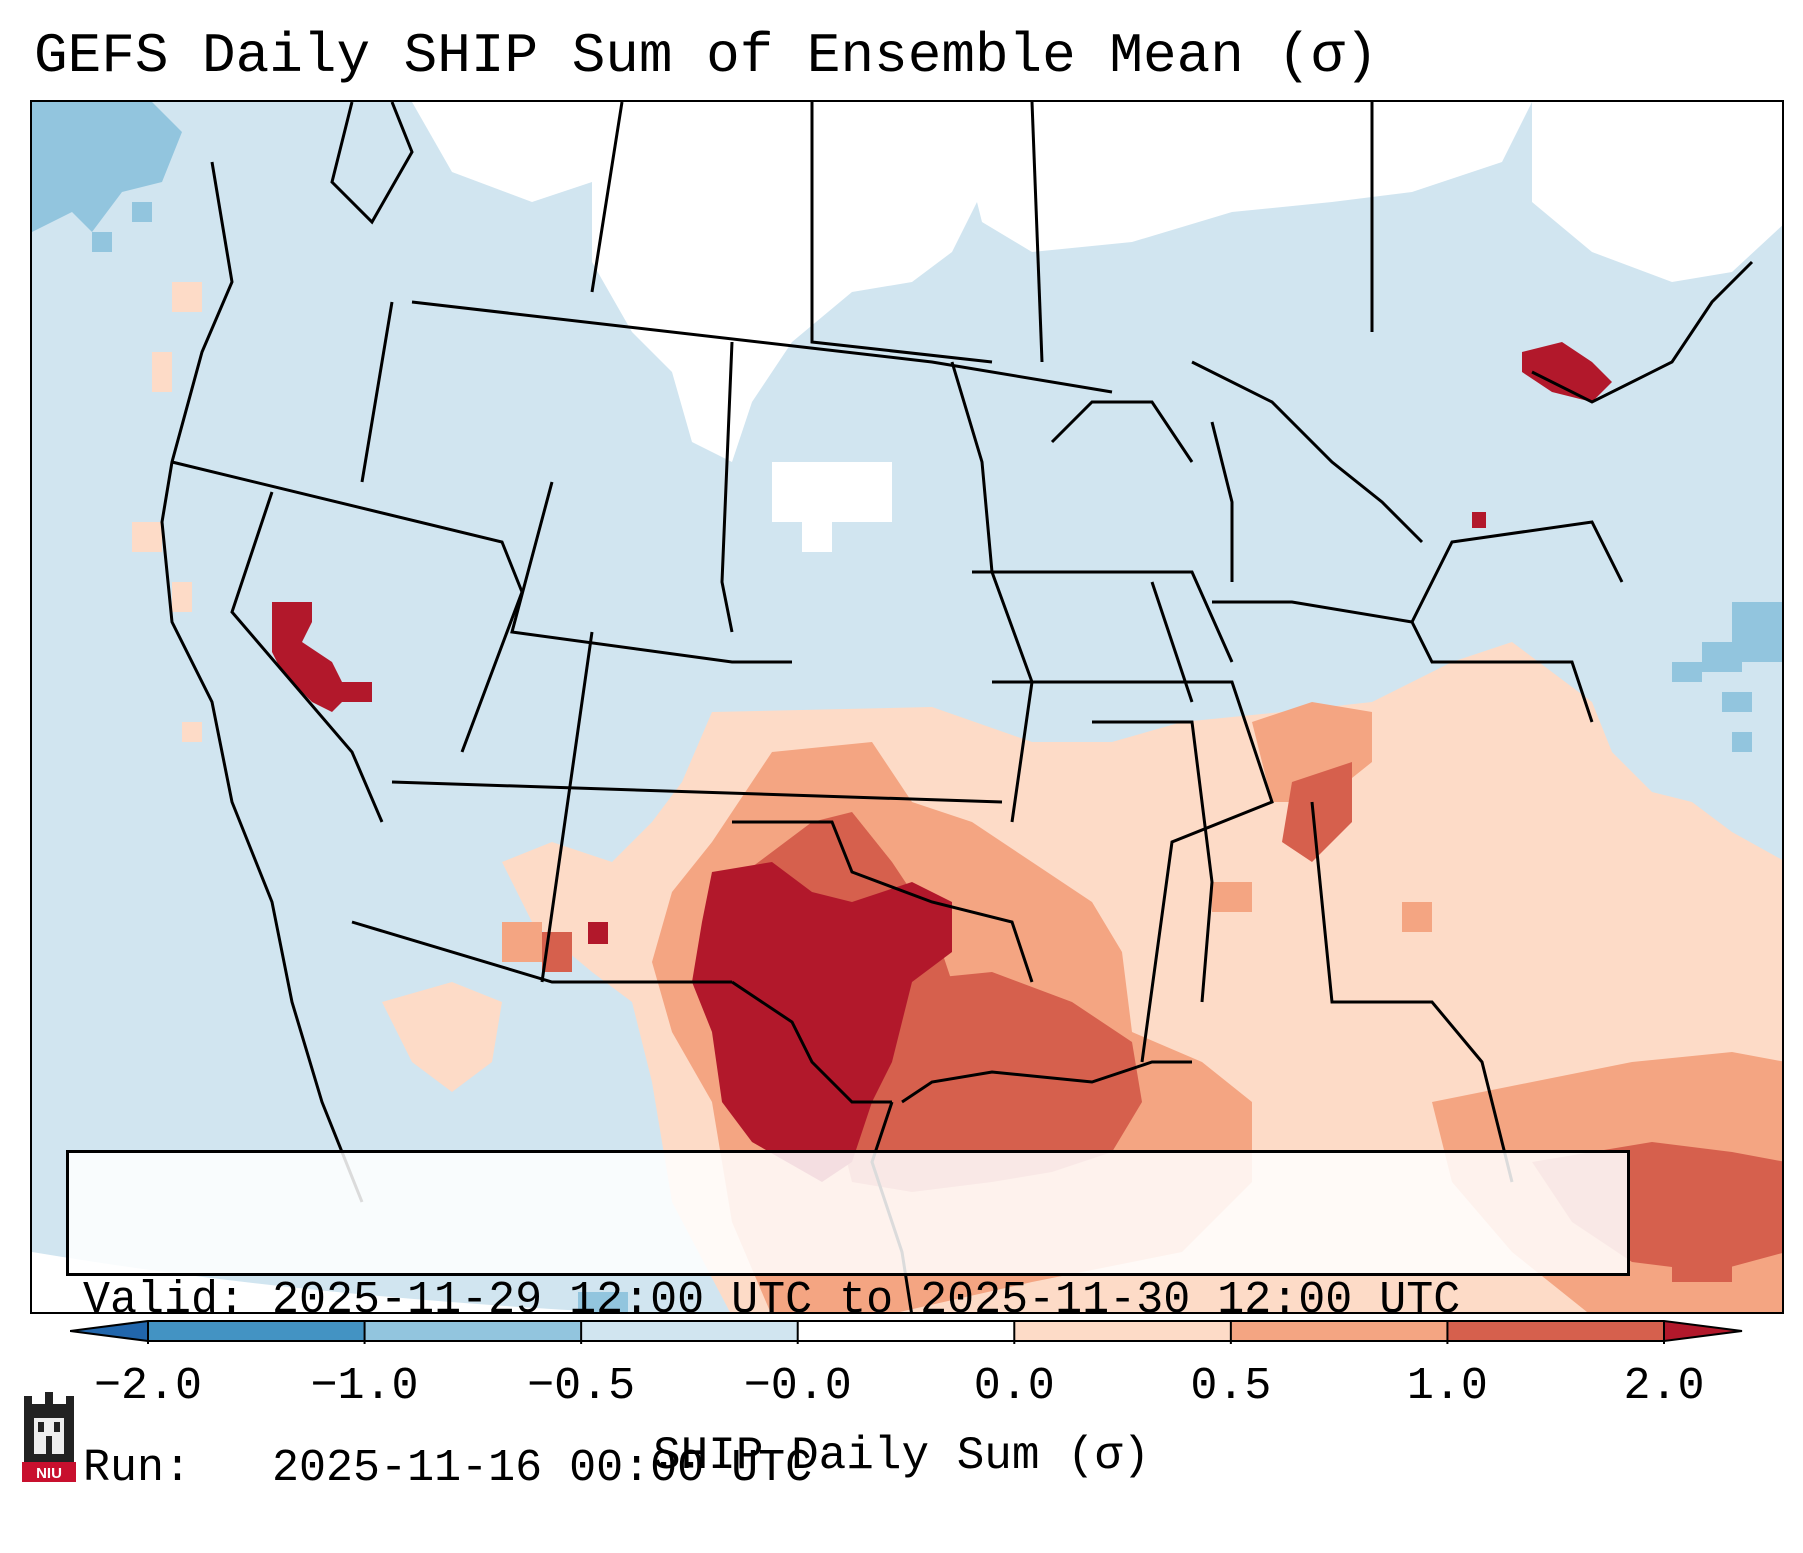 This screenshot has width=1803, height=1553. What do you see at coordinates (148, 1386) in the screenshot?
I see `colorbar-tick-label: −2.0` at bounding box center [148, 1386].